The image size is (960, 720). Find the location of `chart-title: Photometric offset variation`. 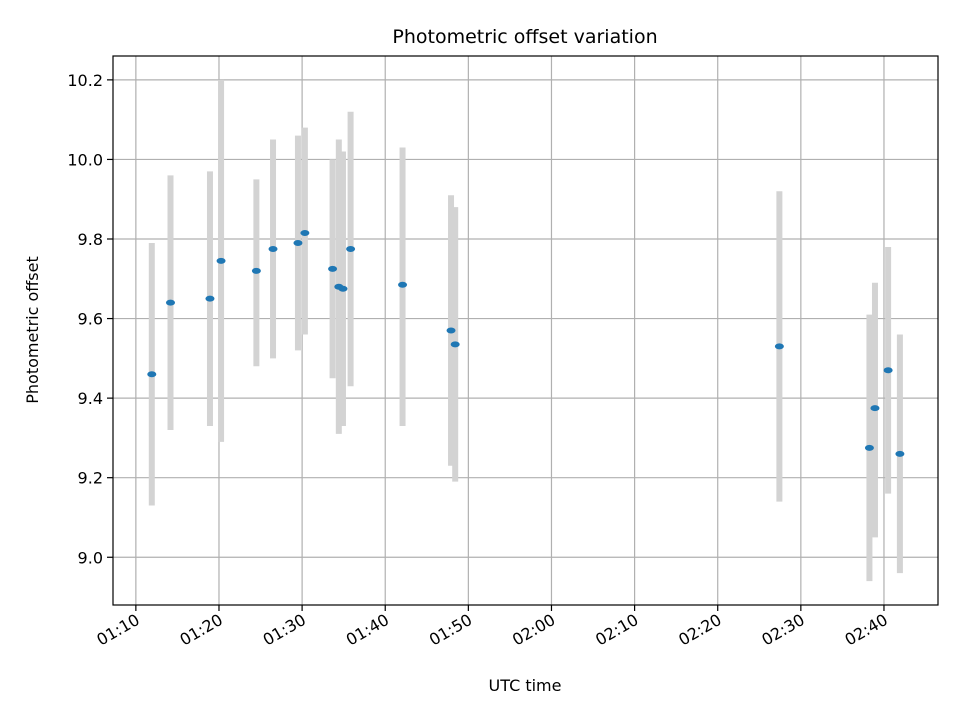

chart-title: Photometric offset variation is located at coordinates (524, 37).